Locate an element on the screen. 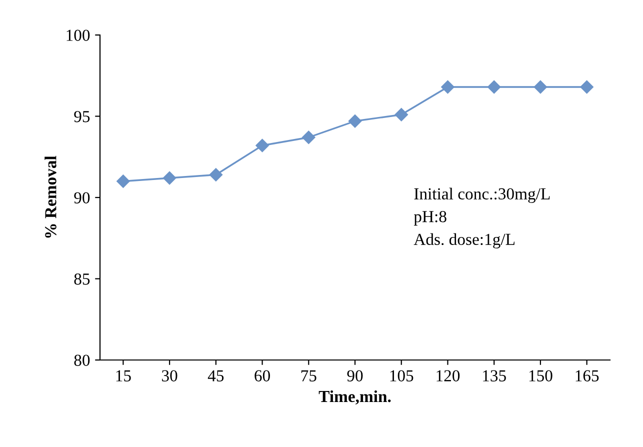 This screenshot has height=447, width=643. y-tick-label: 80 is located at coordinates (82, 360).